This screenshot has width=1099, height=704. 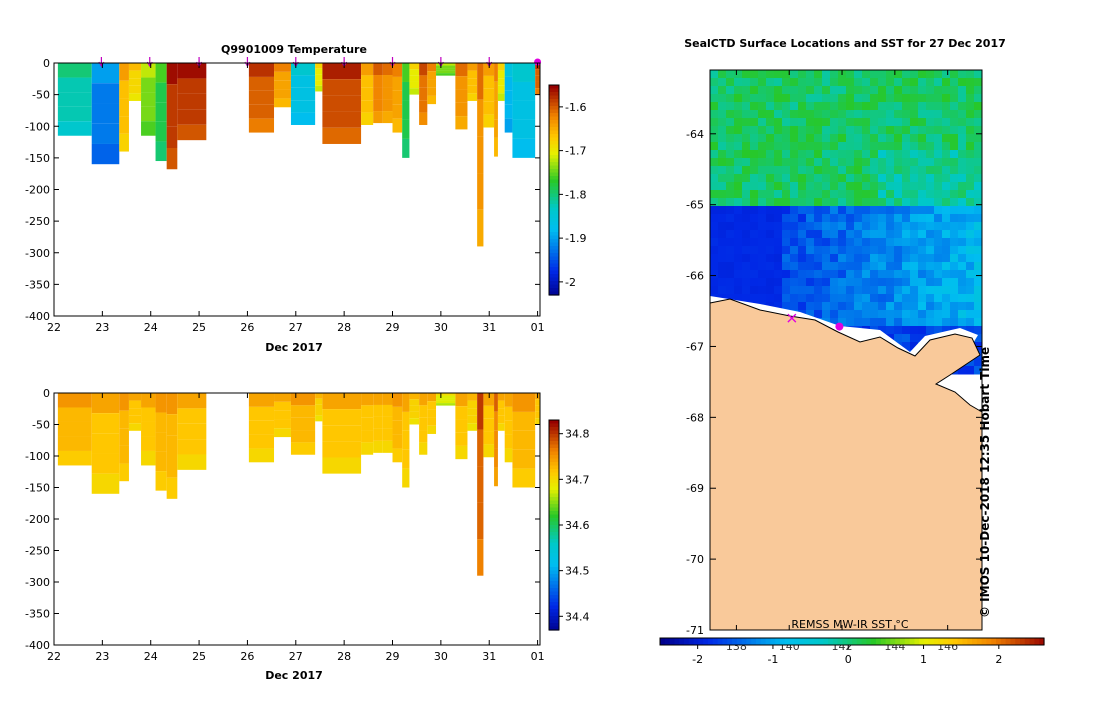 I want to click on map-y-label: -70, so click(x=695, y=559).